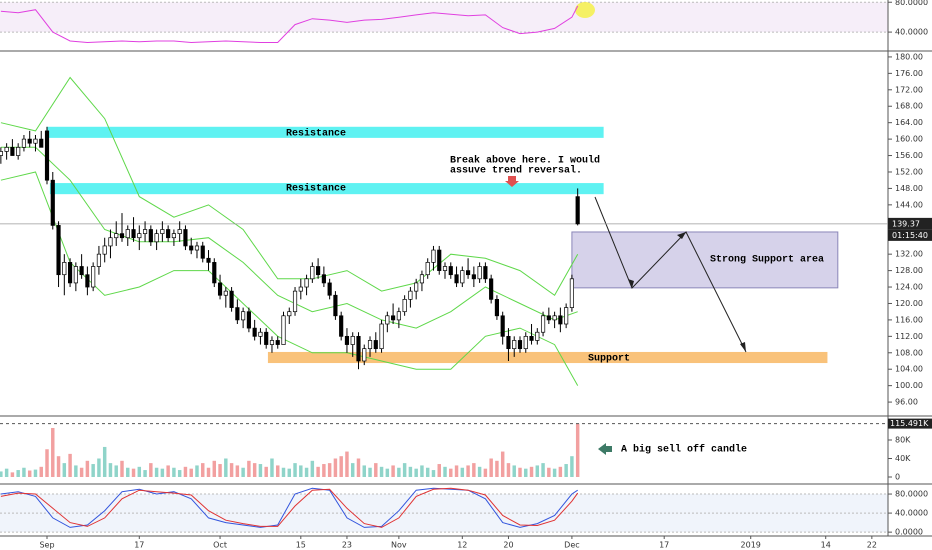 The width and height of the screenshot is (932, 550). What do you see at coordinates (903, 458) in the screenshot?
I see `y-tick-label: 40K` at bounding box center [903, 458].